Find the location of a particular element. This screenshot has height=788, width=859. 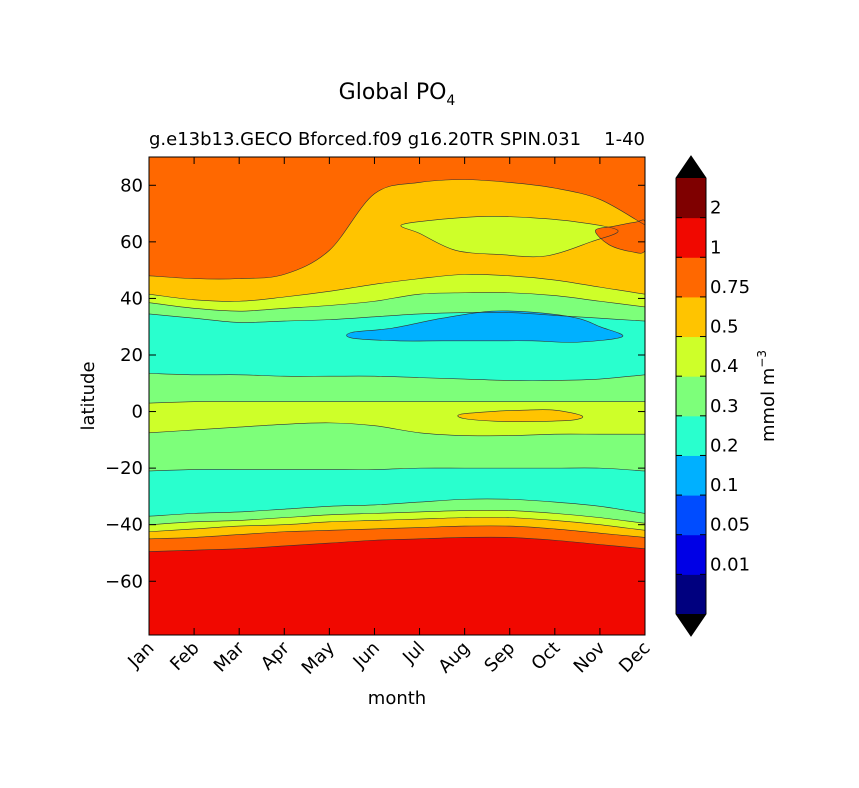

contour-patch-0.1-0.2-line is located at coordinates (485, 326).